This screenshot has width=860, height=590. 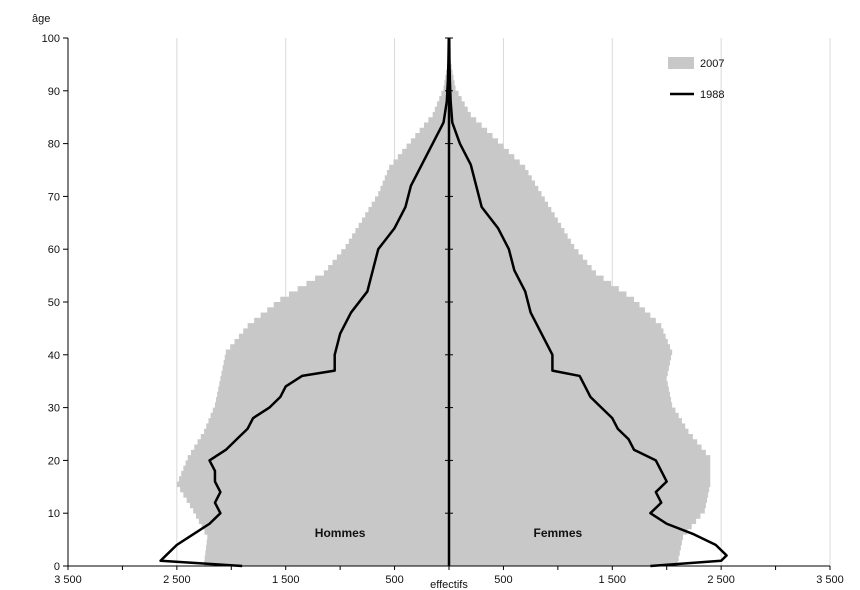 I want to click on y-tick-label: 70, so click(x=54, y=197).